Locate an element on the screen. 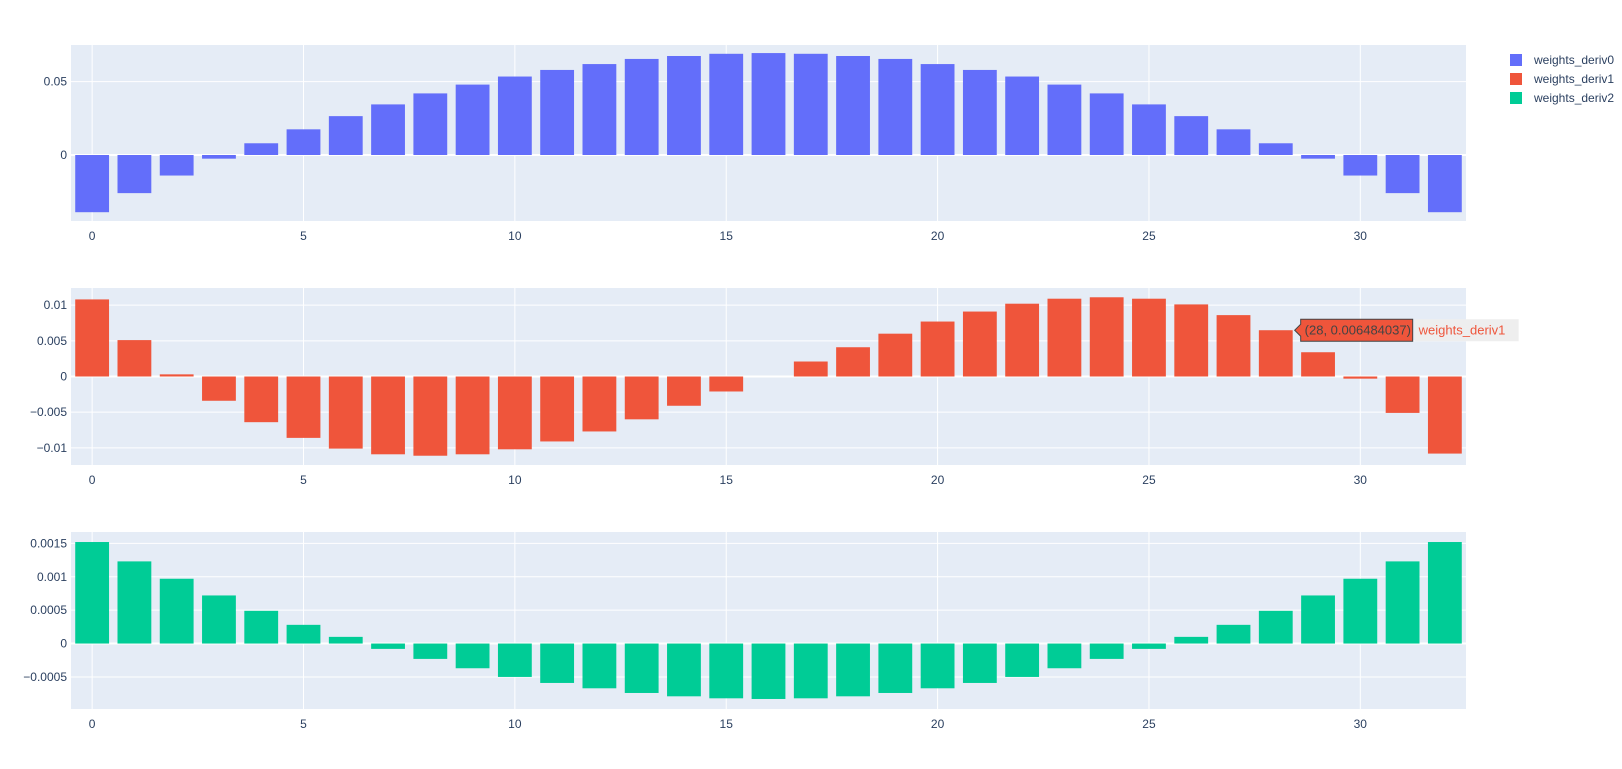 The height and width of the screenshot is (769, 1622). legend-item-weights_deriv0: weights_deriv0 is located at coordinates (1562, 60).